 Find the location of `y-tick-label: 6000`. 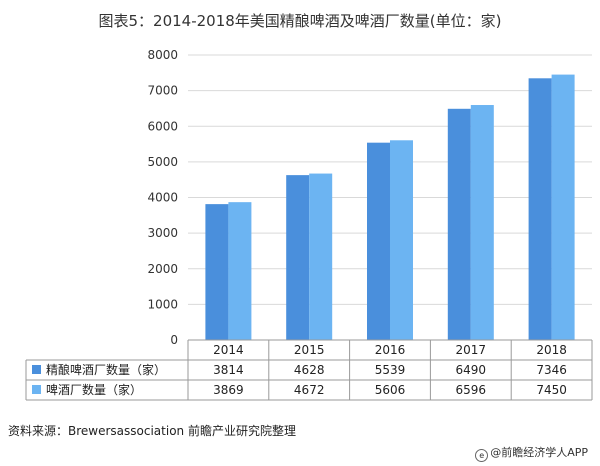

y-tick-label: 6000 is located at coordinates (162, 126).